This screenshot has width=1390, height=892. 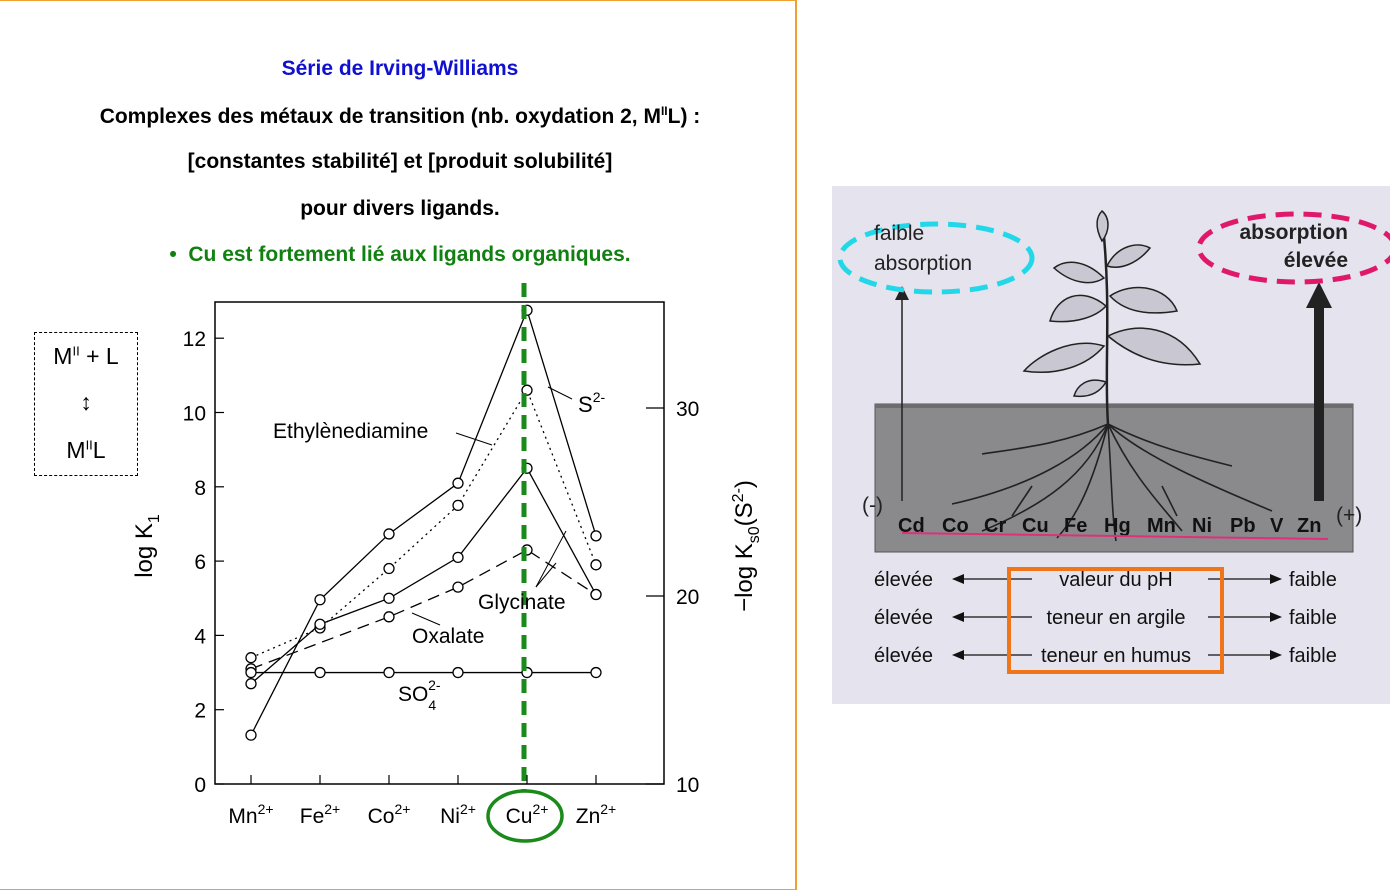 I want to click on equilibrium-reactants: MII + L, so click(x=86, y=356).